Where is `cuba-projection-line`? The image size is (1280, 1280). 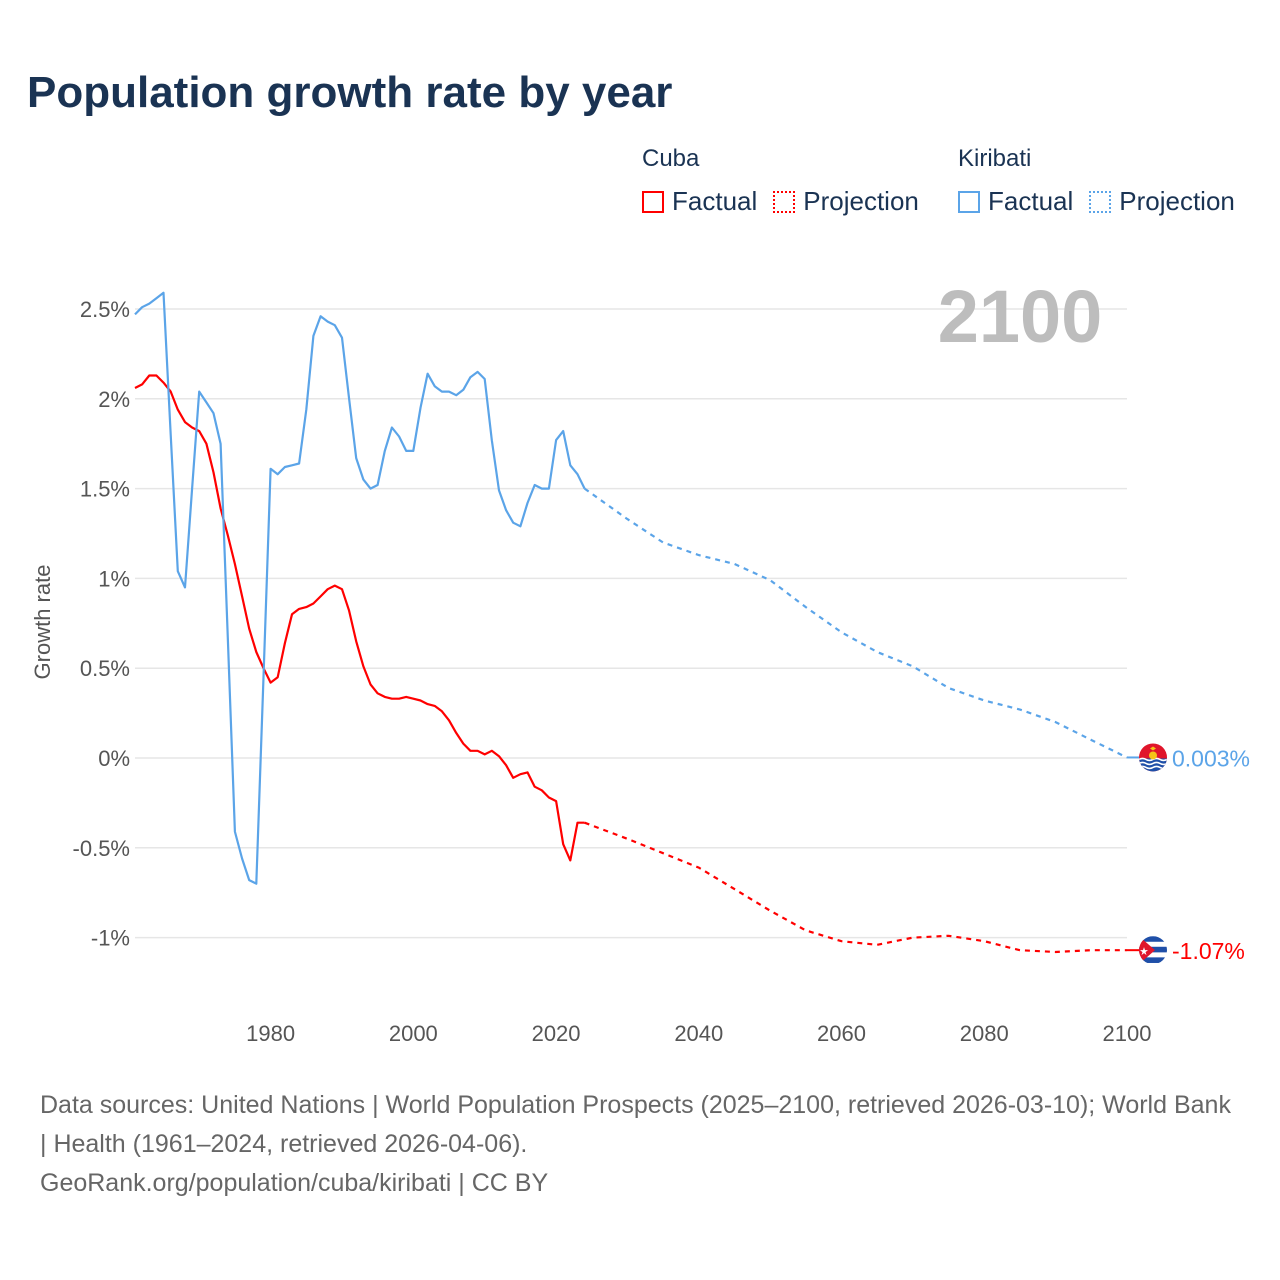 cuba-projection-line is located at coordinates (855, 887).